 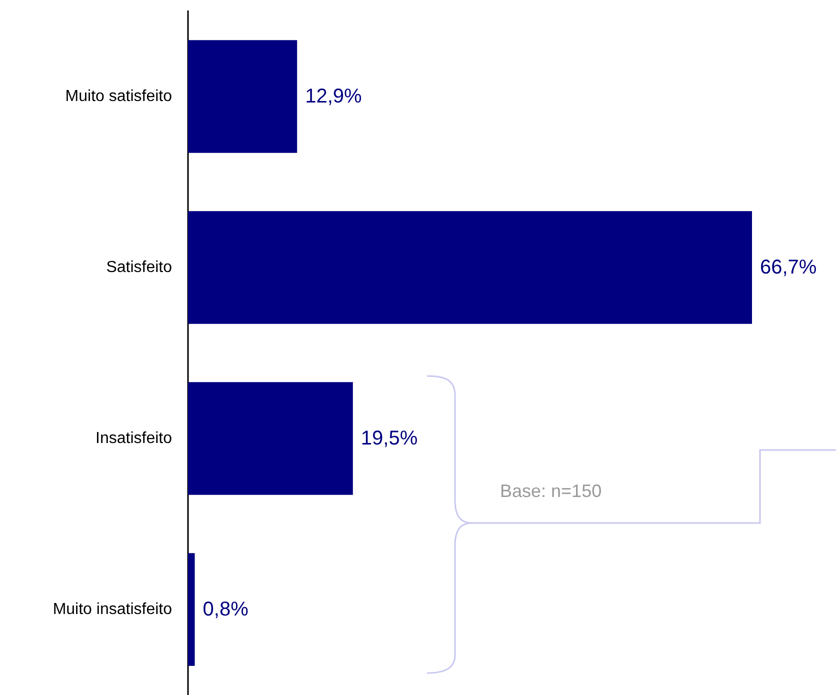 I want to click on data-label: 12,9%, so click(x=333, y=97).